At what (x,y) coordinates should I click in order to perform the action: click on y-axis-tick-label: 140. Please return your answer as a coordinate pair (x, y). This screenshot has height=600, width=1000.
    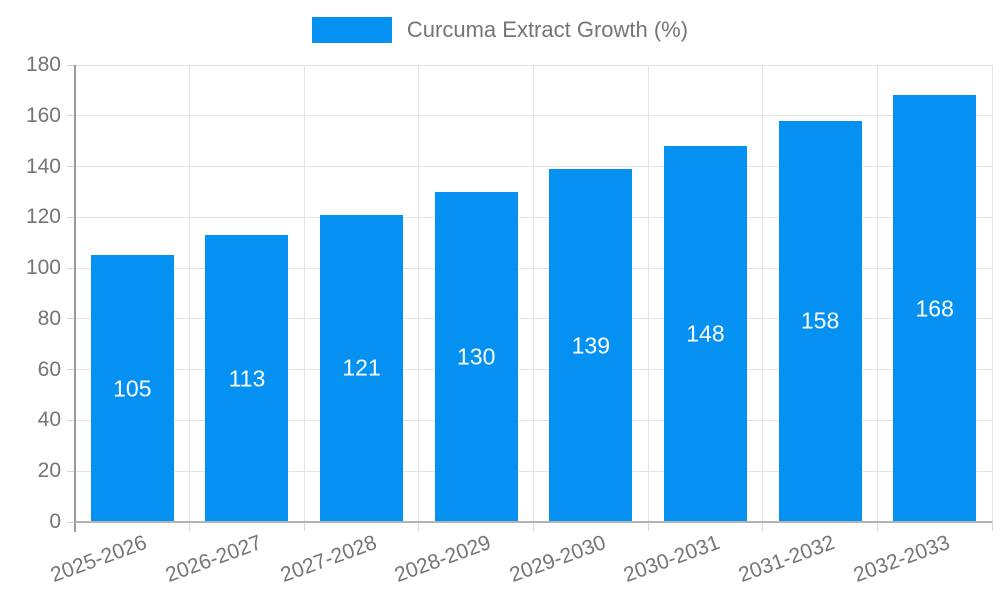
    Looking at the image, I should click on (43, 166).